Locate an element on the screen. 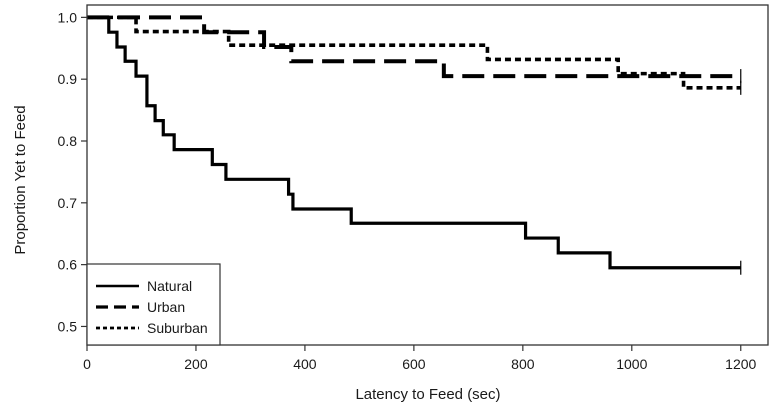 The image size is (770, 406). x-tick-label: 200 is located at coordinates (196, 364).